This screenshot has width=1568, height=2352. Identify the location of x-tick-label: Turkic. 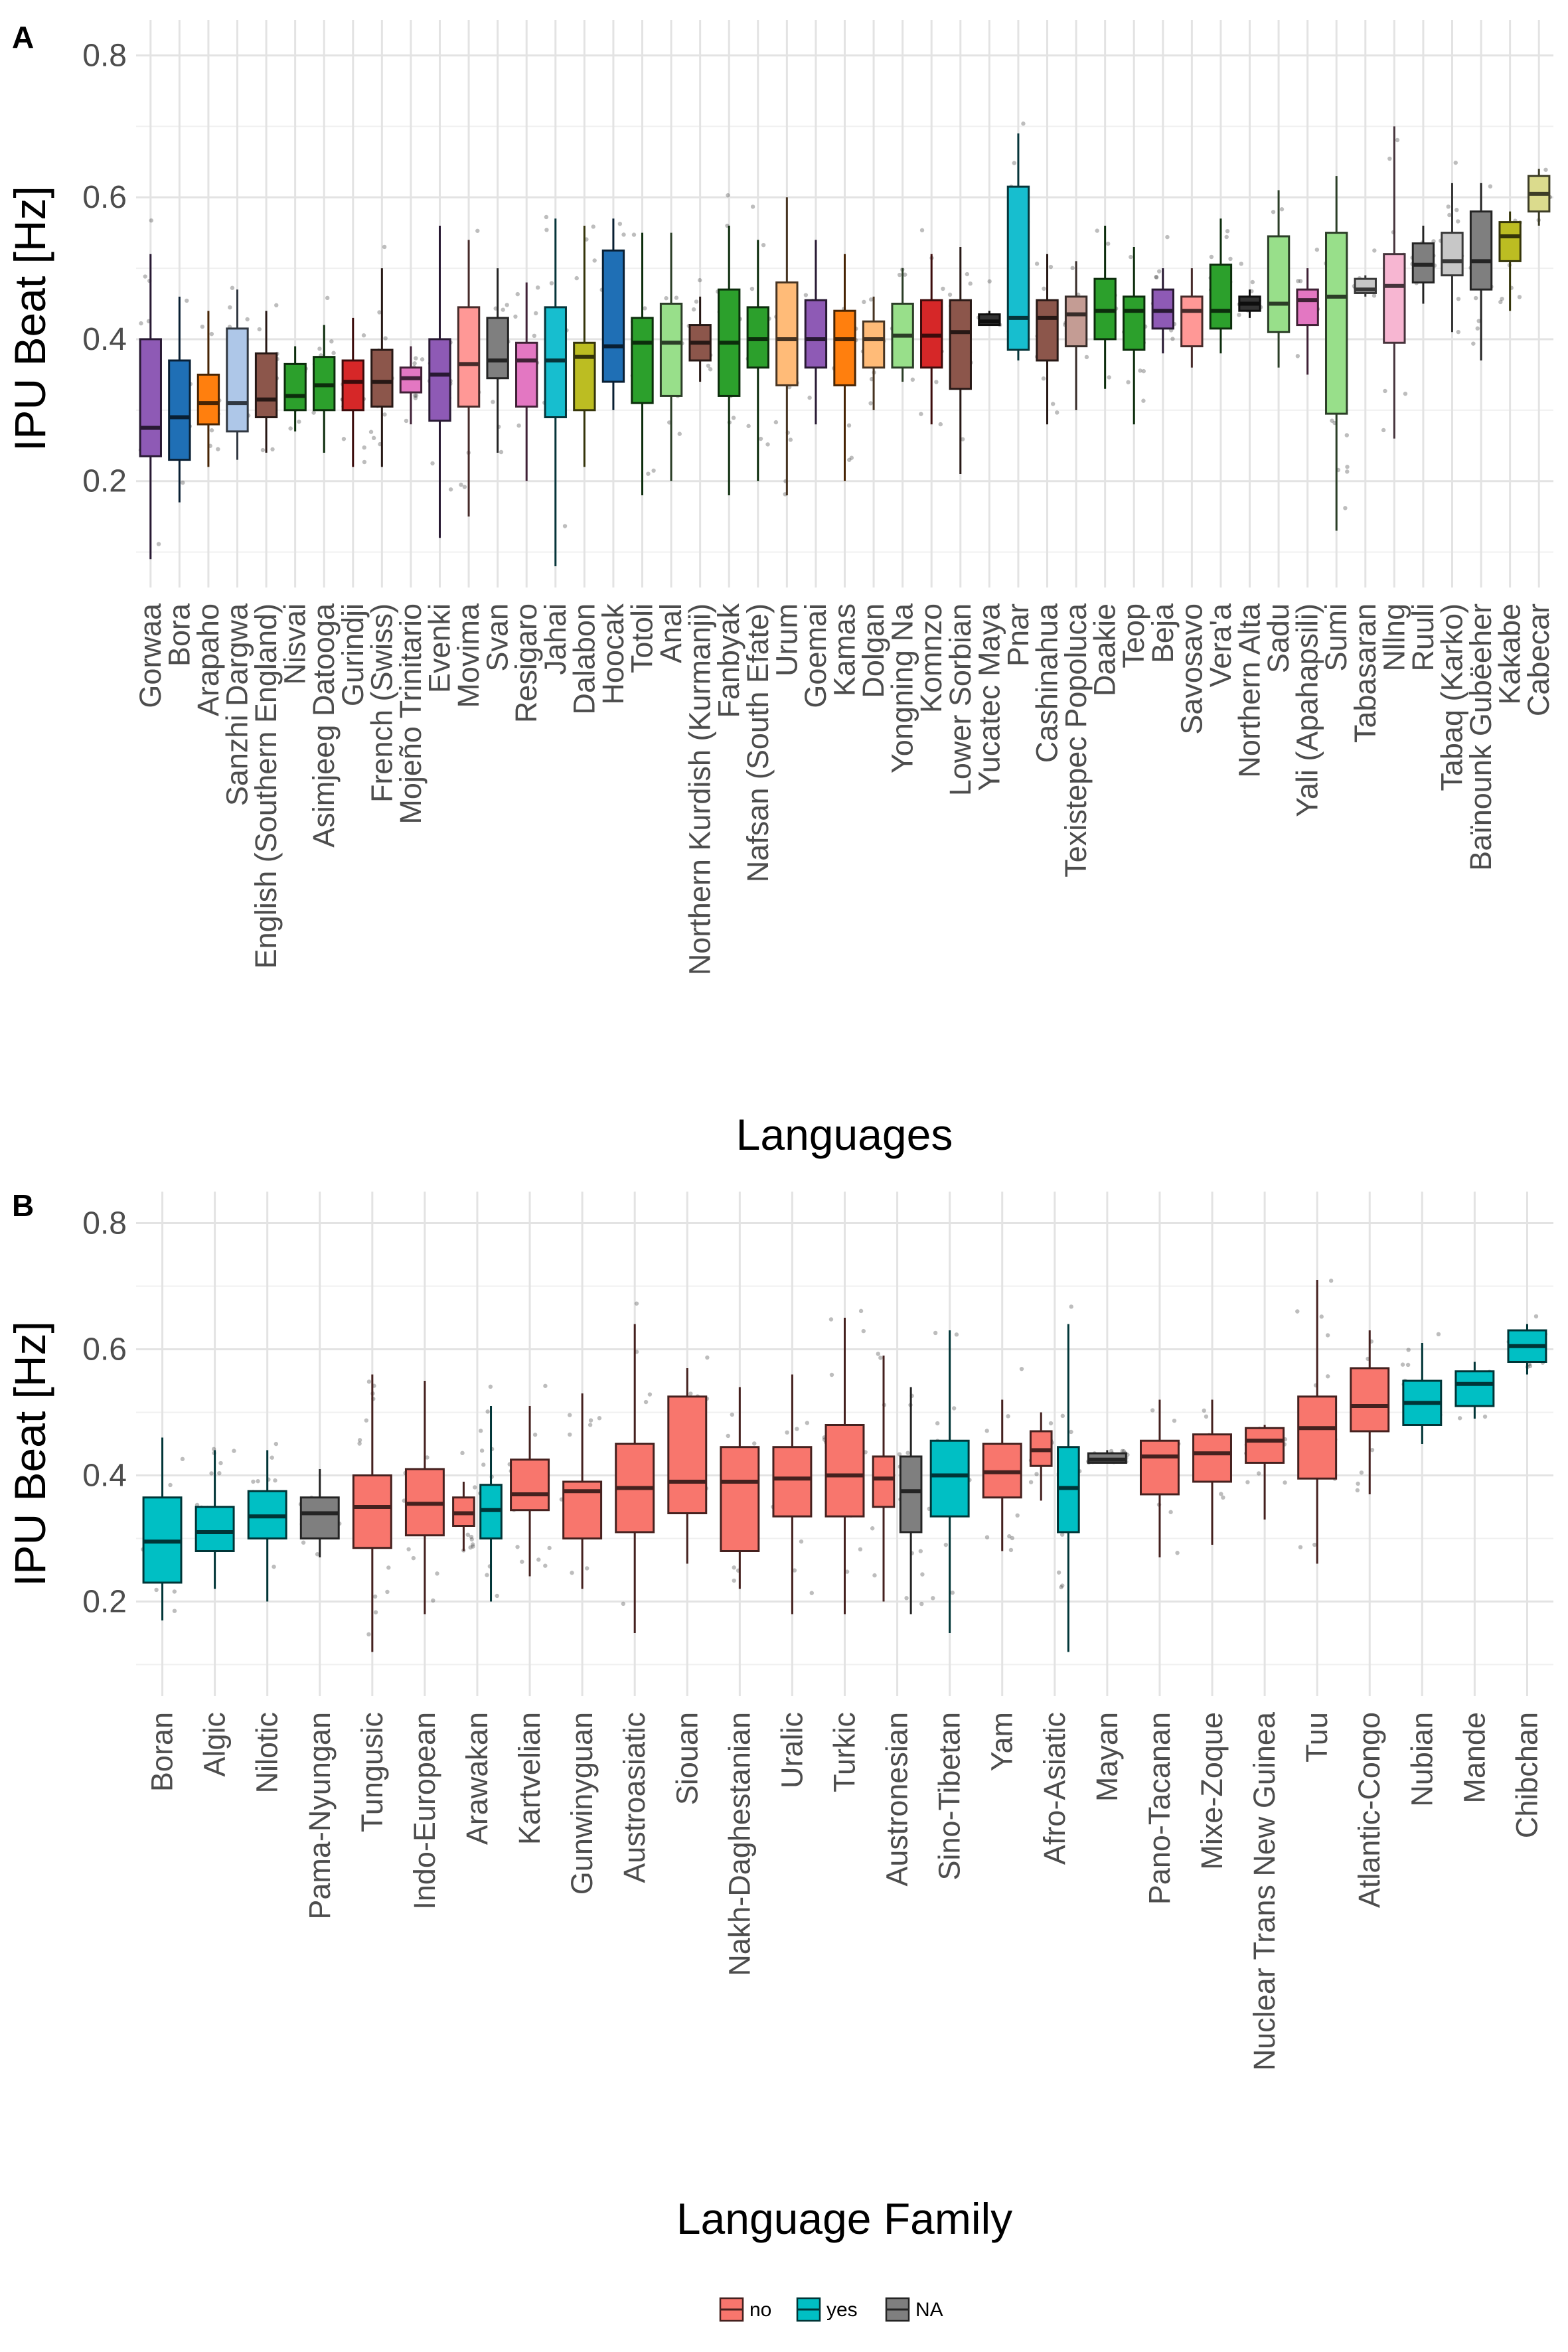
(845, 1752).